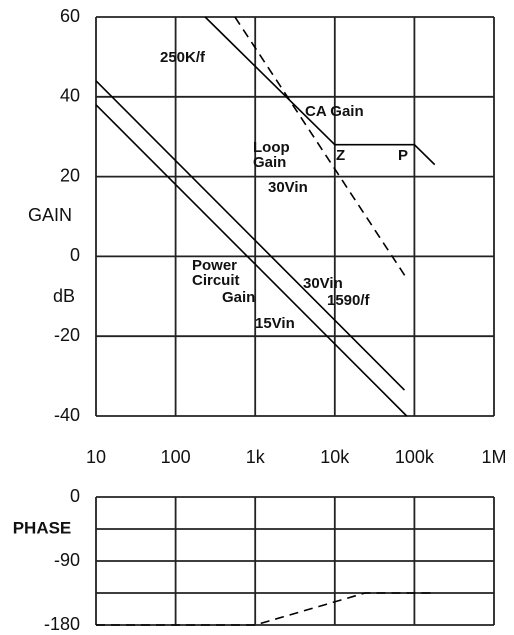 This screenshot has height=635, width=514. I want to click on annotation: P, so click(403, 155).